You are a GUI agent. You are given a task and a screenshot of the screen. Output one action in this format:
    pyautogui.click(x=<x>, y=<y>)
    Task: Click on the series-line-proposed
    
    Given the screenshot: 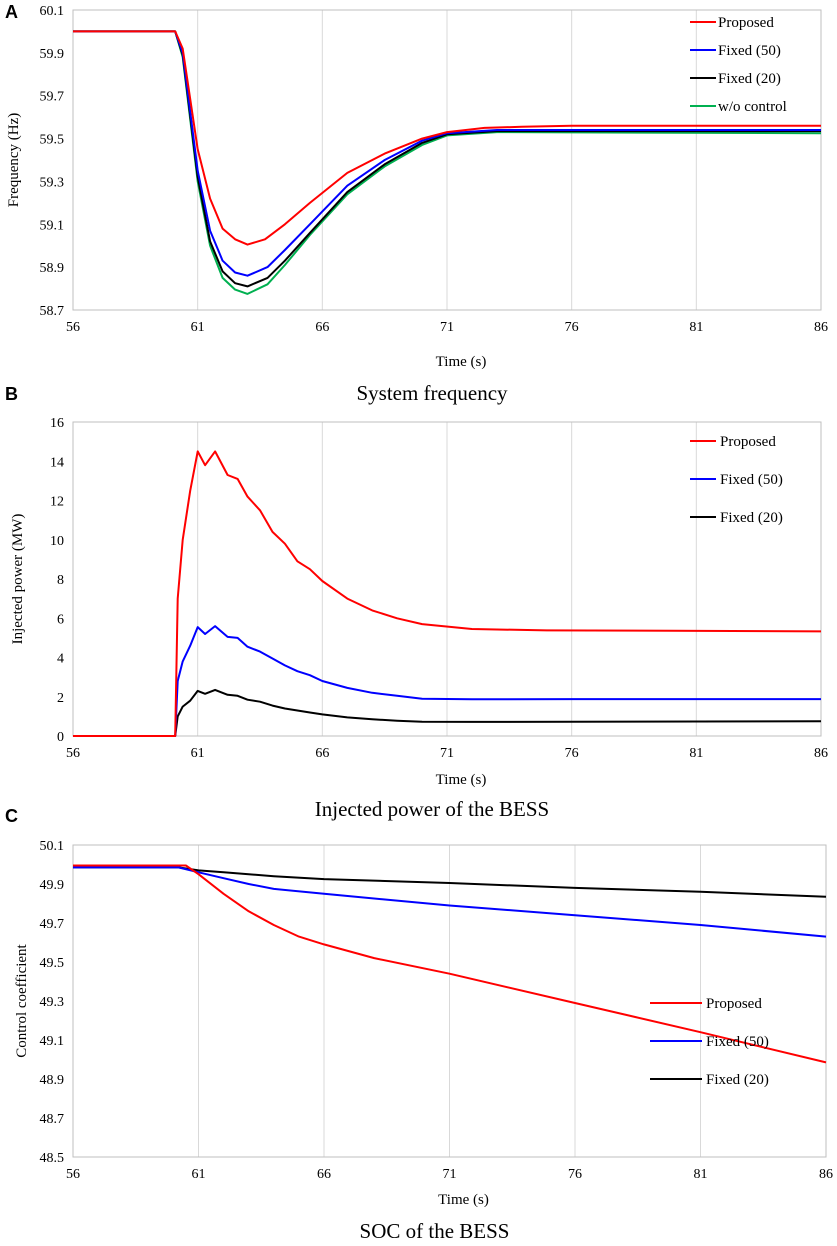 What is the action you would take?
    pyautogui.click(x=450, y=964)
    